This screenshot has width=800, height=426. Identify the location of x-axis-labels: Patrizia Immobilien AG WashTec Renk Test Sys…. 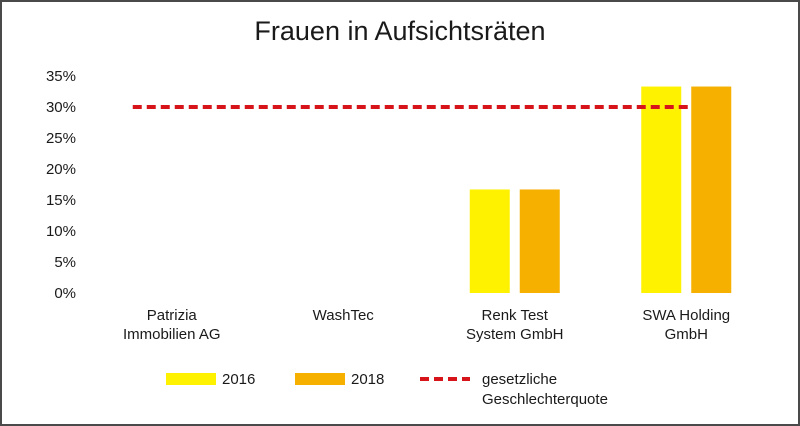
(426, 325).